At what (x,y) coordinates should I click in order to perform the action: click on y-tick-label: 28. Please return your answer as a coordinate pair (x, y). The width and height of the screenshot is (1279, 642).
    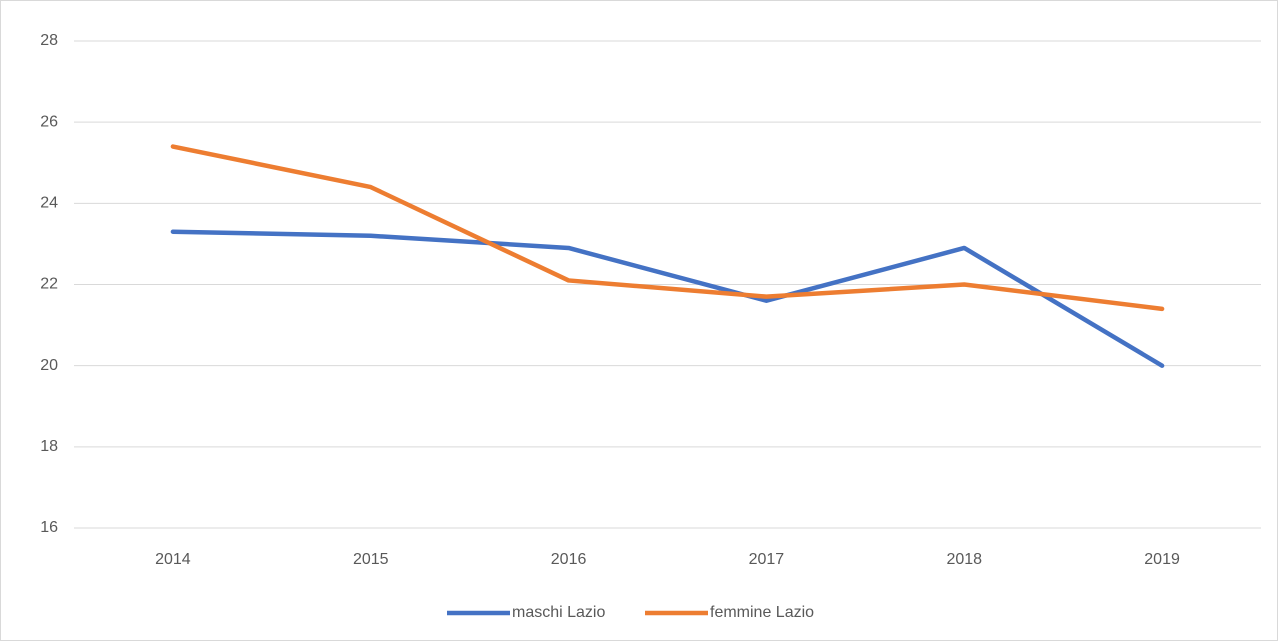
    Looking at the image, I should click on (49, 40).